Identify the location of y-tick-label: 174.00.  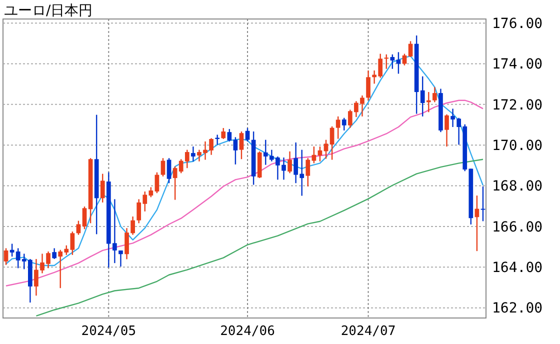
(517, 64).